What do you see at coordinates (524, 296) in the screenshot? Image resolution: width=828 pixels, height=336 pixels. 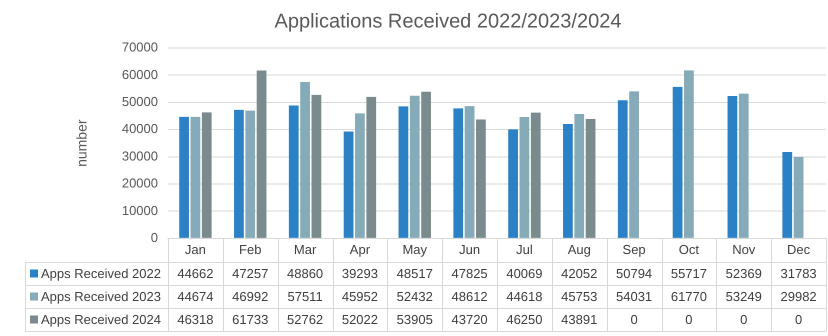 I see `data-label: 44618` at bounding box center [524, 296].